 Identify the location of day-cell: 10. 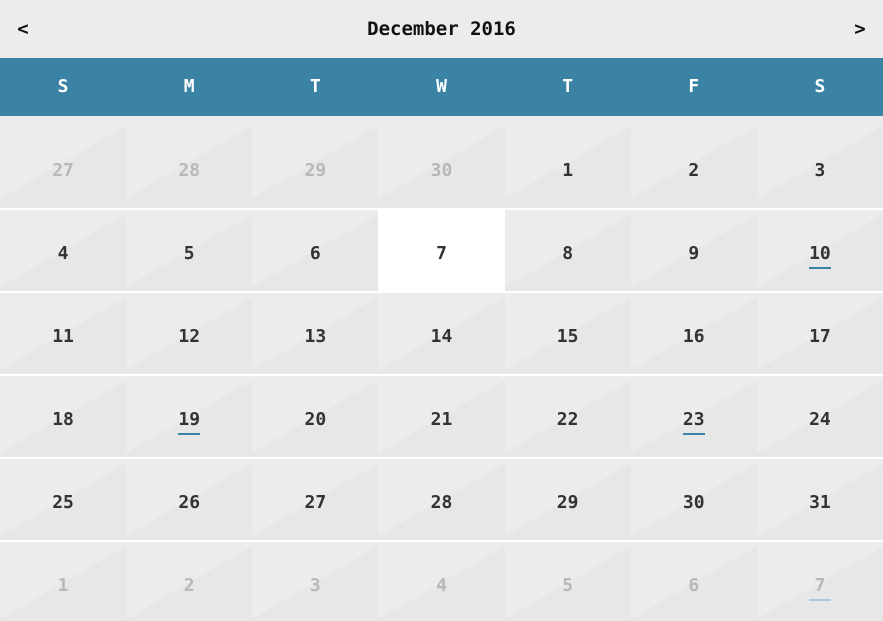
(819, 250).